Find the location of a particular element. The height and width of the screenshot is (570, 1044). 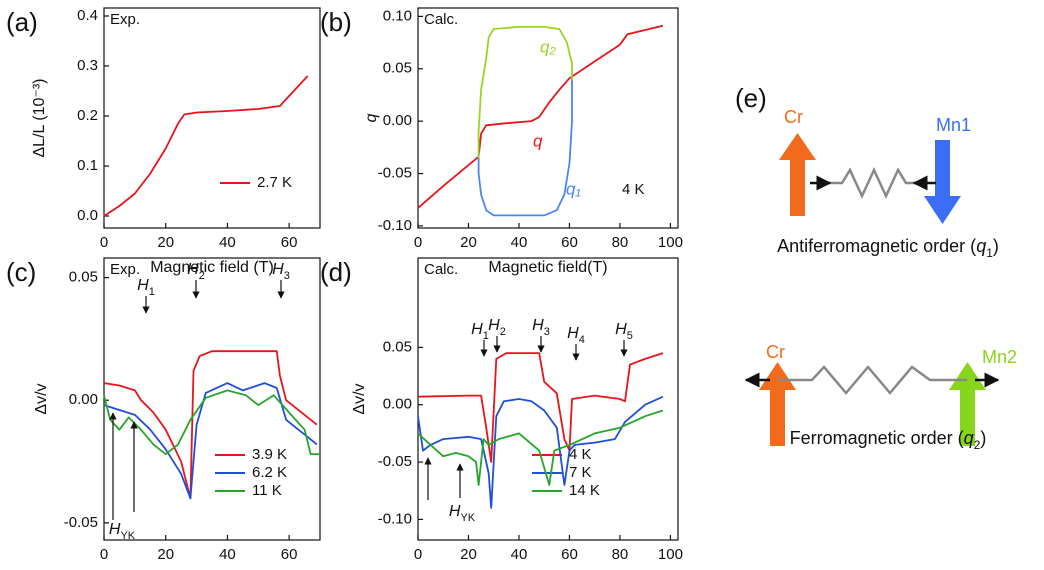

y-tick-label: 0.3 is located at coordinates (87, 65).